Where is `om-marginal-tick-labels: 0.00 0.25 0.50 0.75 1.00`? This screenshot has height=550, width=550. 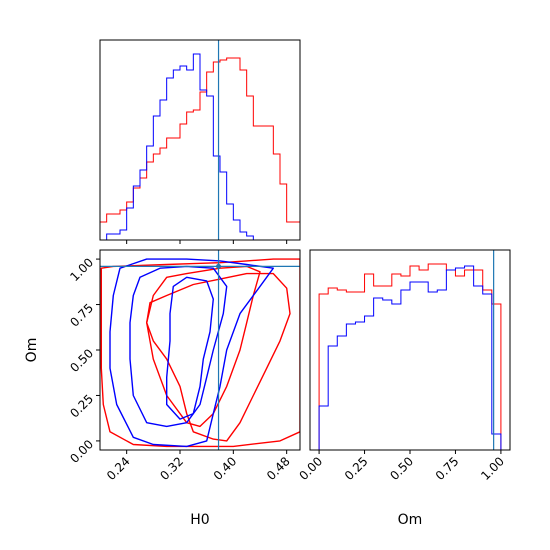
om-marginal-tick-labels: 0.00 0.25 0.50 0.75 1.00 is located at coordinates (401, 468).